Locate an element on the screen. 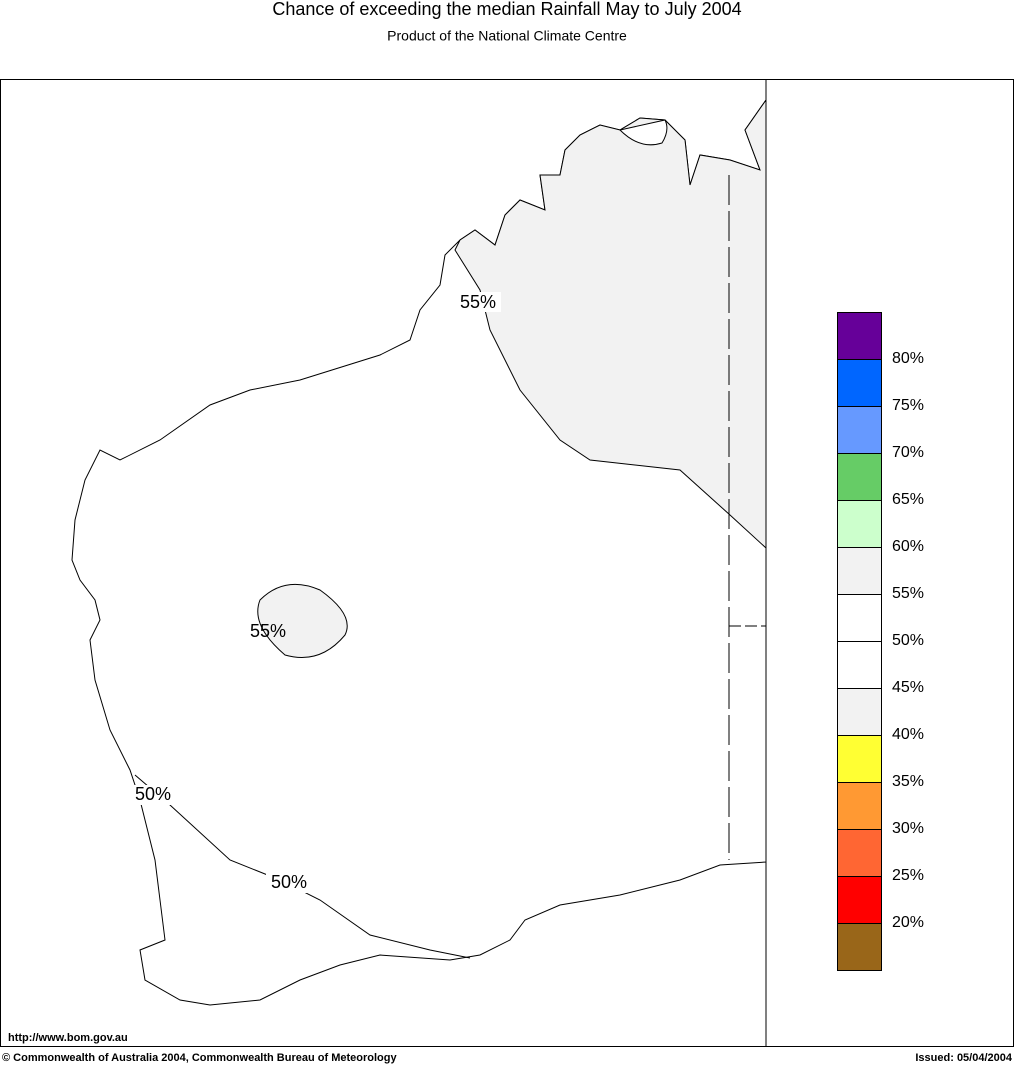 This screenshot has height=1066, width=1014. legend-label: 45% is located at coordinates (908, 687).